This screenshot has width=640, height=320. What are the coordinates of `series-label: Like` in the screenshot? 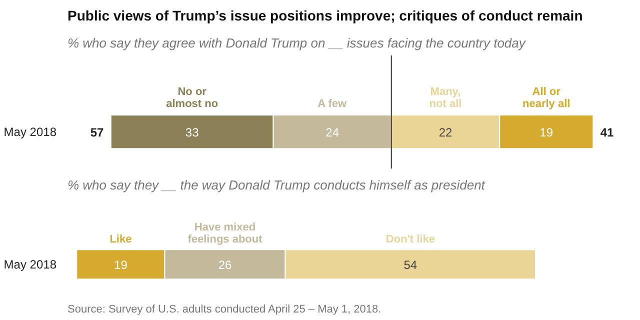 It's located at (121, 239).